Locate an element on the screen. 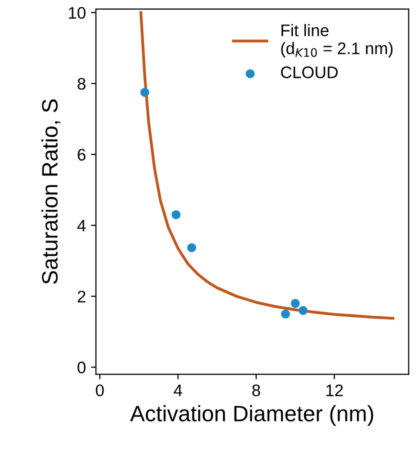 The height and width of the screenshot is (451, 417). x-tick-label: 8 is located at coordinates (256, 390).